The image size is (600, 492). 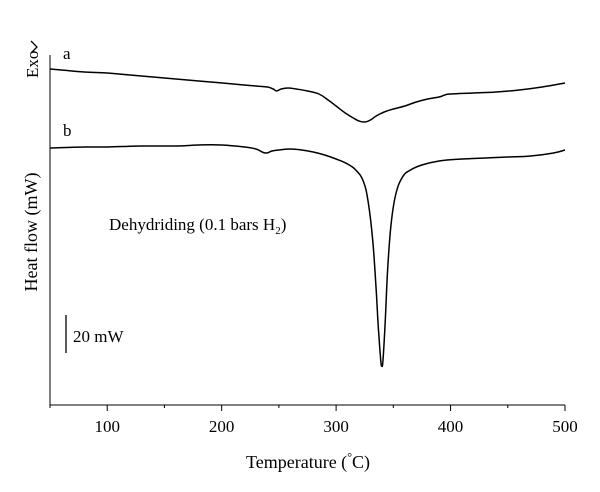 I want to click on x-tick-label: 400, so click(x=451, y=426).